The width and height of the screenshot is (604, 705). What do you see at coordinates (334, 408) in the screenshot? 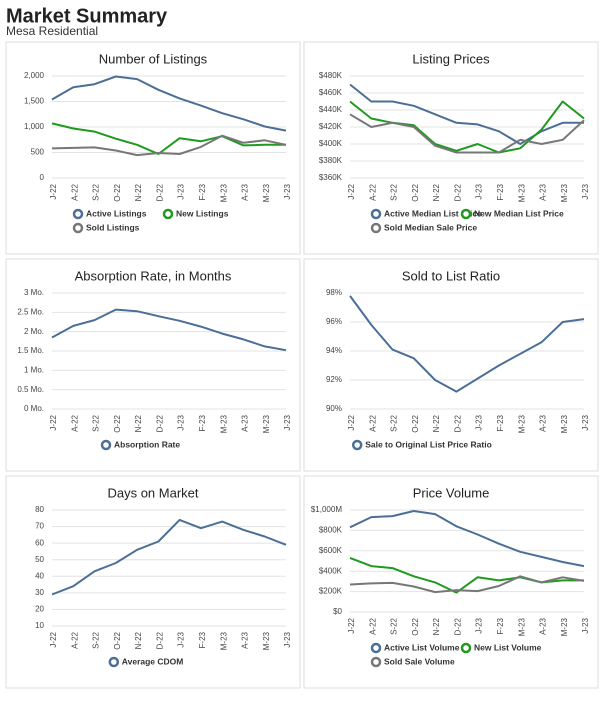
I see `y-tick-label: 90%` at bounding box center [334, 408].